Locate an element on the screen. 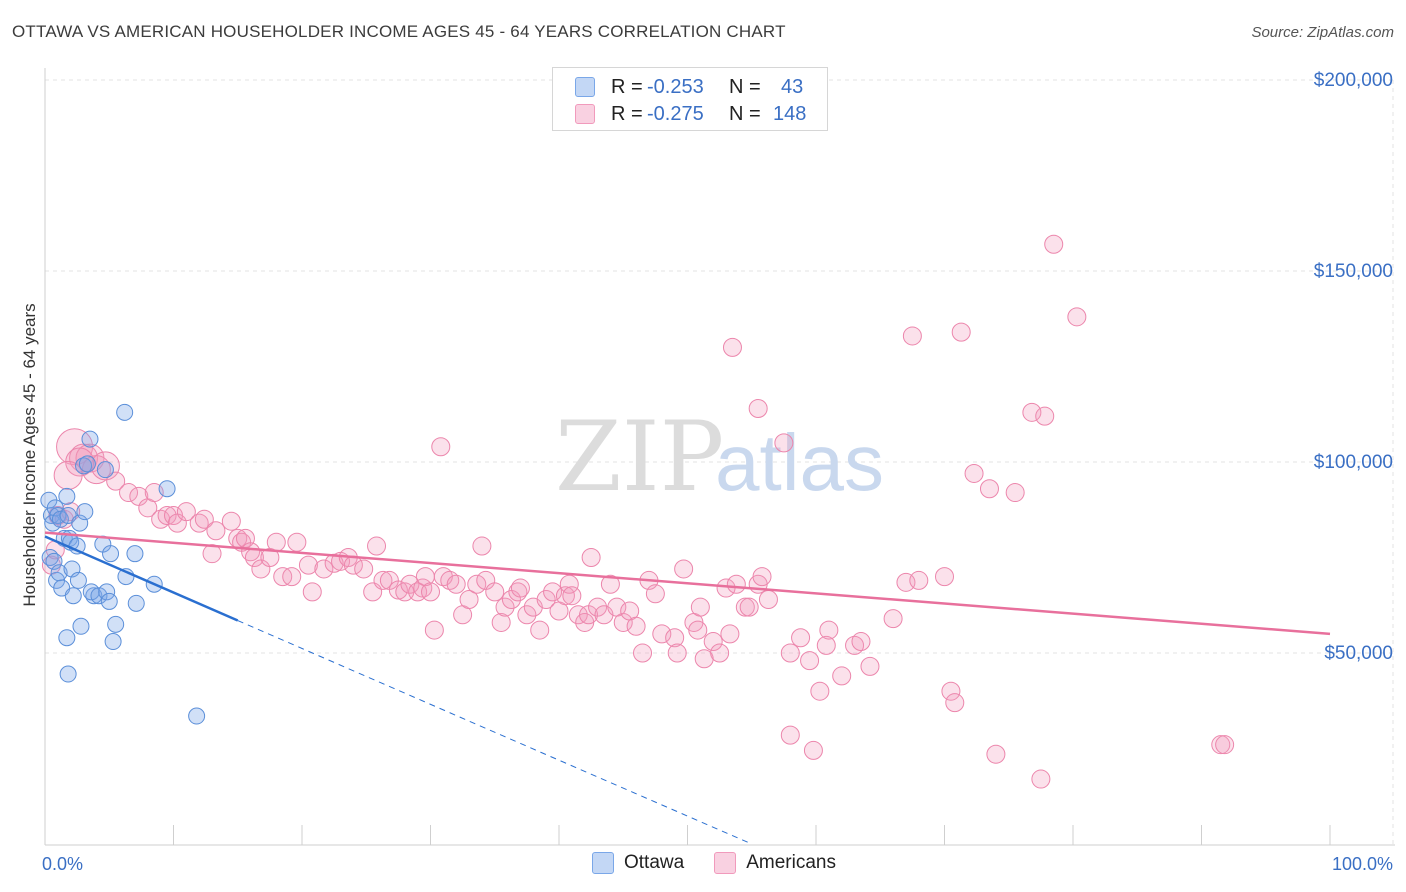 Image resolution: width=1406 pixels, height=892 pixels. legend-swatch-ottawa is located at coordinates (585, 87).